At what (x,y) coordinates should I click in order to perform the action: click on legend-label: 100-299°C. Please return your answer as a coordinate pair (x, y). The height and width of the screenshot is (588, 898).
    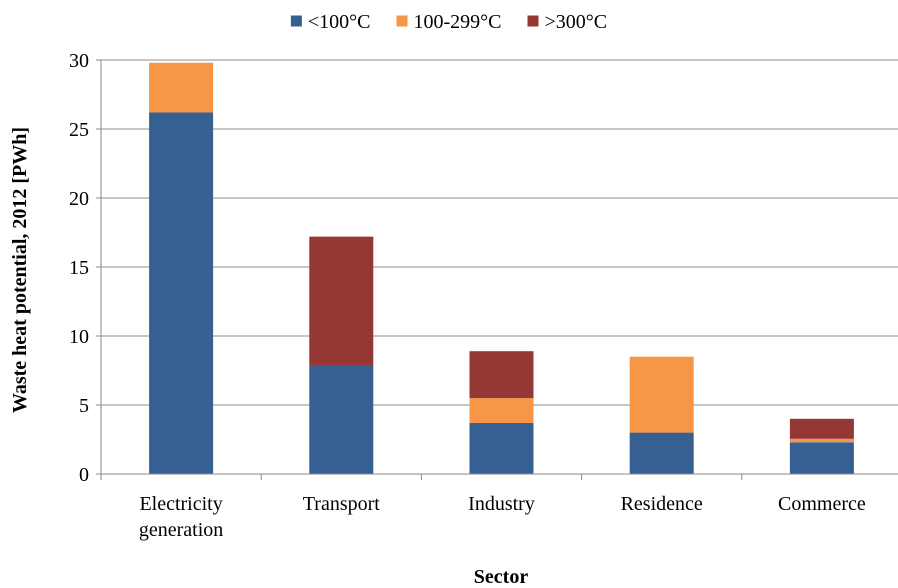
    Looking at the image, I should click on (458, 22).